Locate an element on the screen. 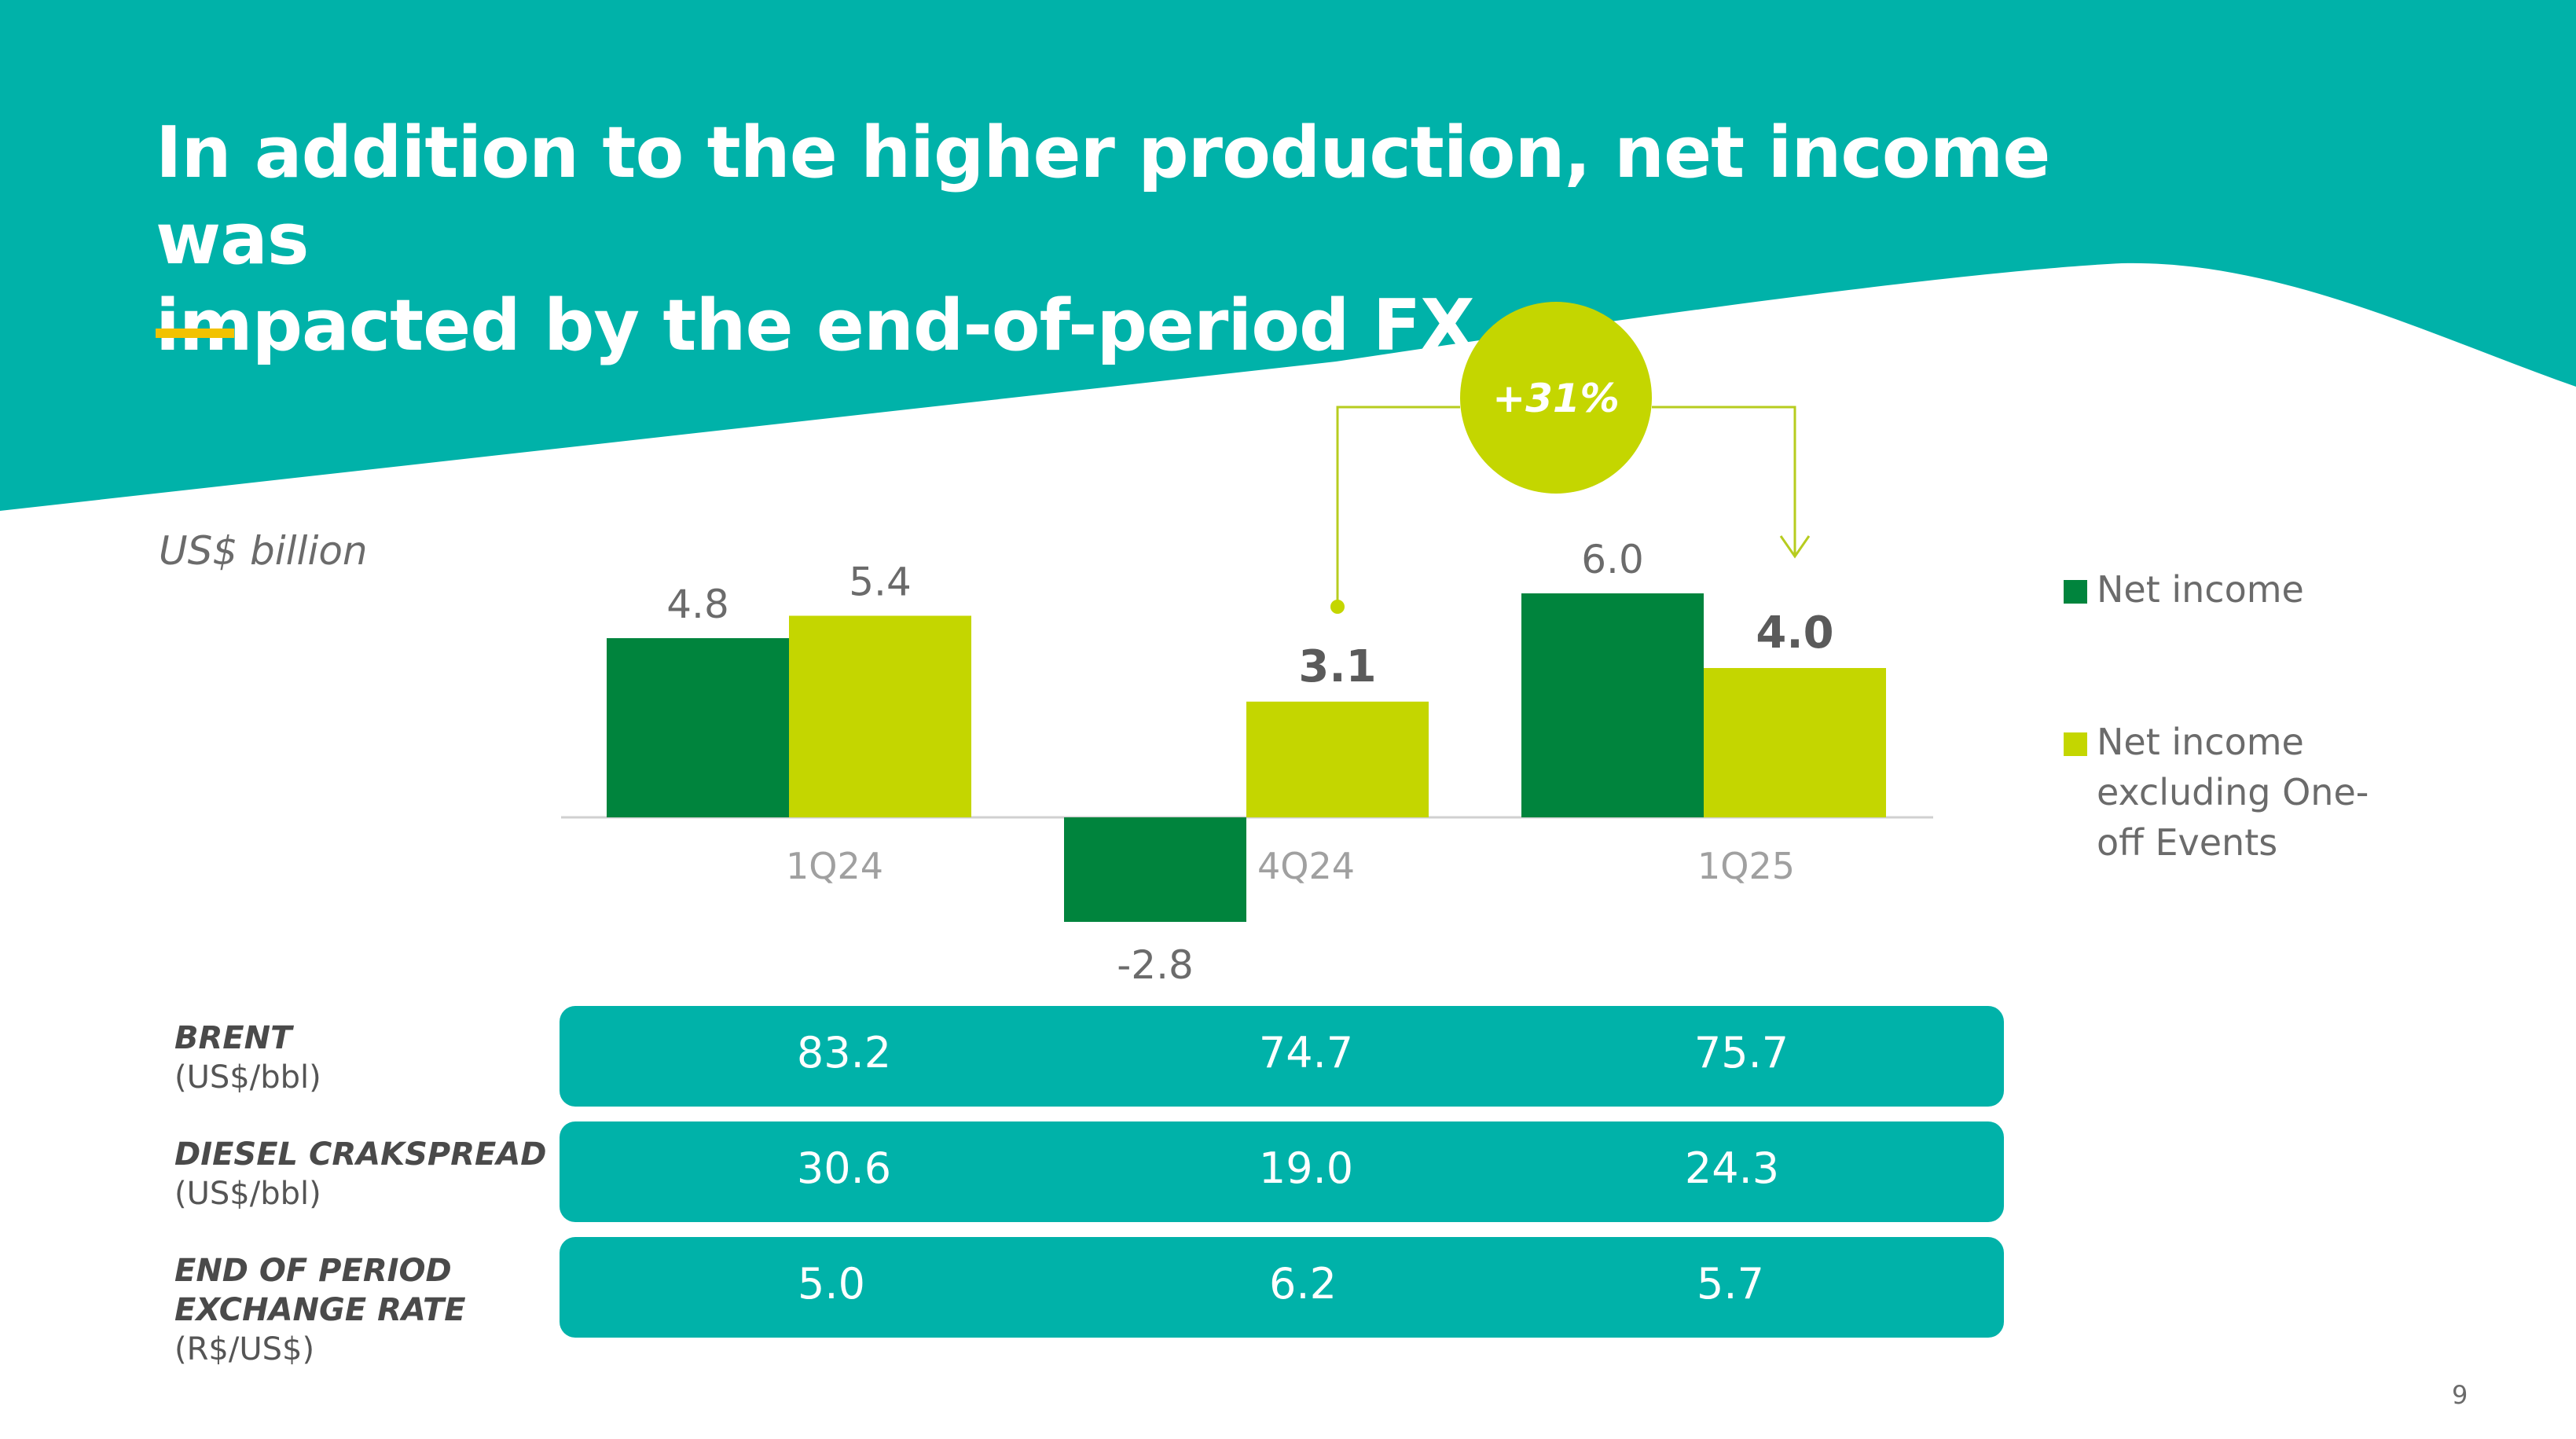 This screenshot has width=2576, height=1439. title-accent-bar is located at coordinates (195, 333).